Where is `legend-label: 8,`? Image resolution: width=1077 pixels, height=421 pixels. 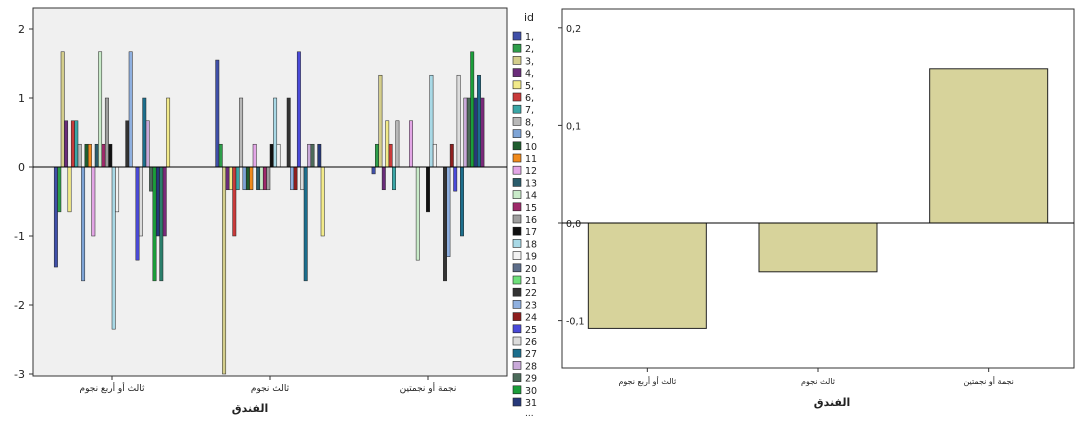 legend-label: 8, is located at coordinates (529, 122).